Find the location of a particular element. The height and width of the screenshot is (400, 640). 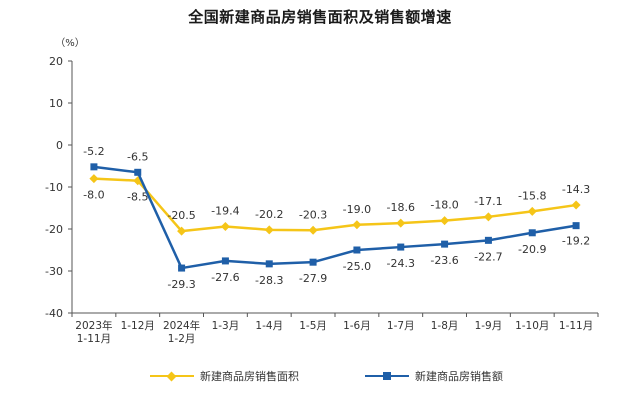

data-label-sales: -27.6 is located at coordinates (225, 277).